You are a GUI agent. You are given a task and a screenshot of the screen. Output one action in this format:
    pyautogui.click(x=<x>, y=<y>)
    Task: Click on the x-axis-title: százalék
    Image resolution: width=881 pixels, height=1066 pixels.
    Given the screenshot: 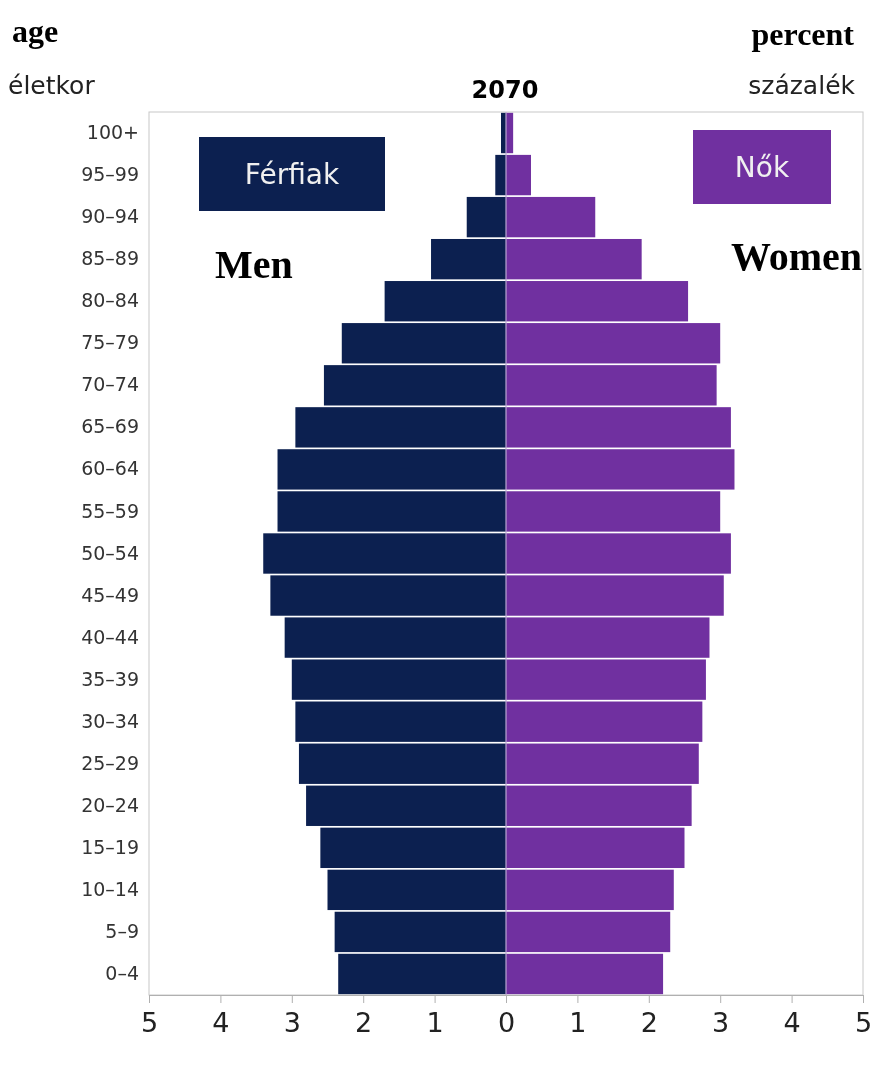 What is the action you would take?
    pyautogui.click(x=802, y=85)
    